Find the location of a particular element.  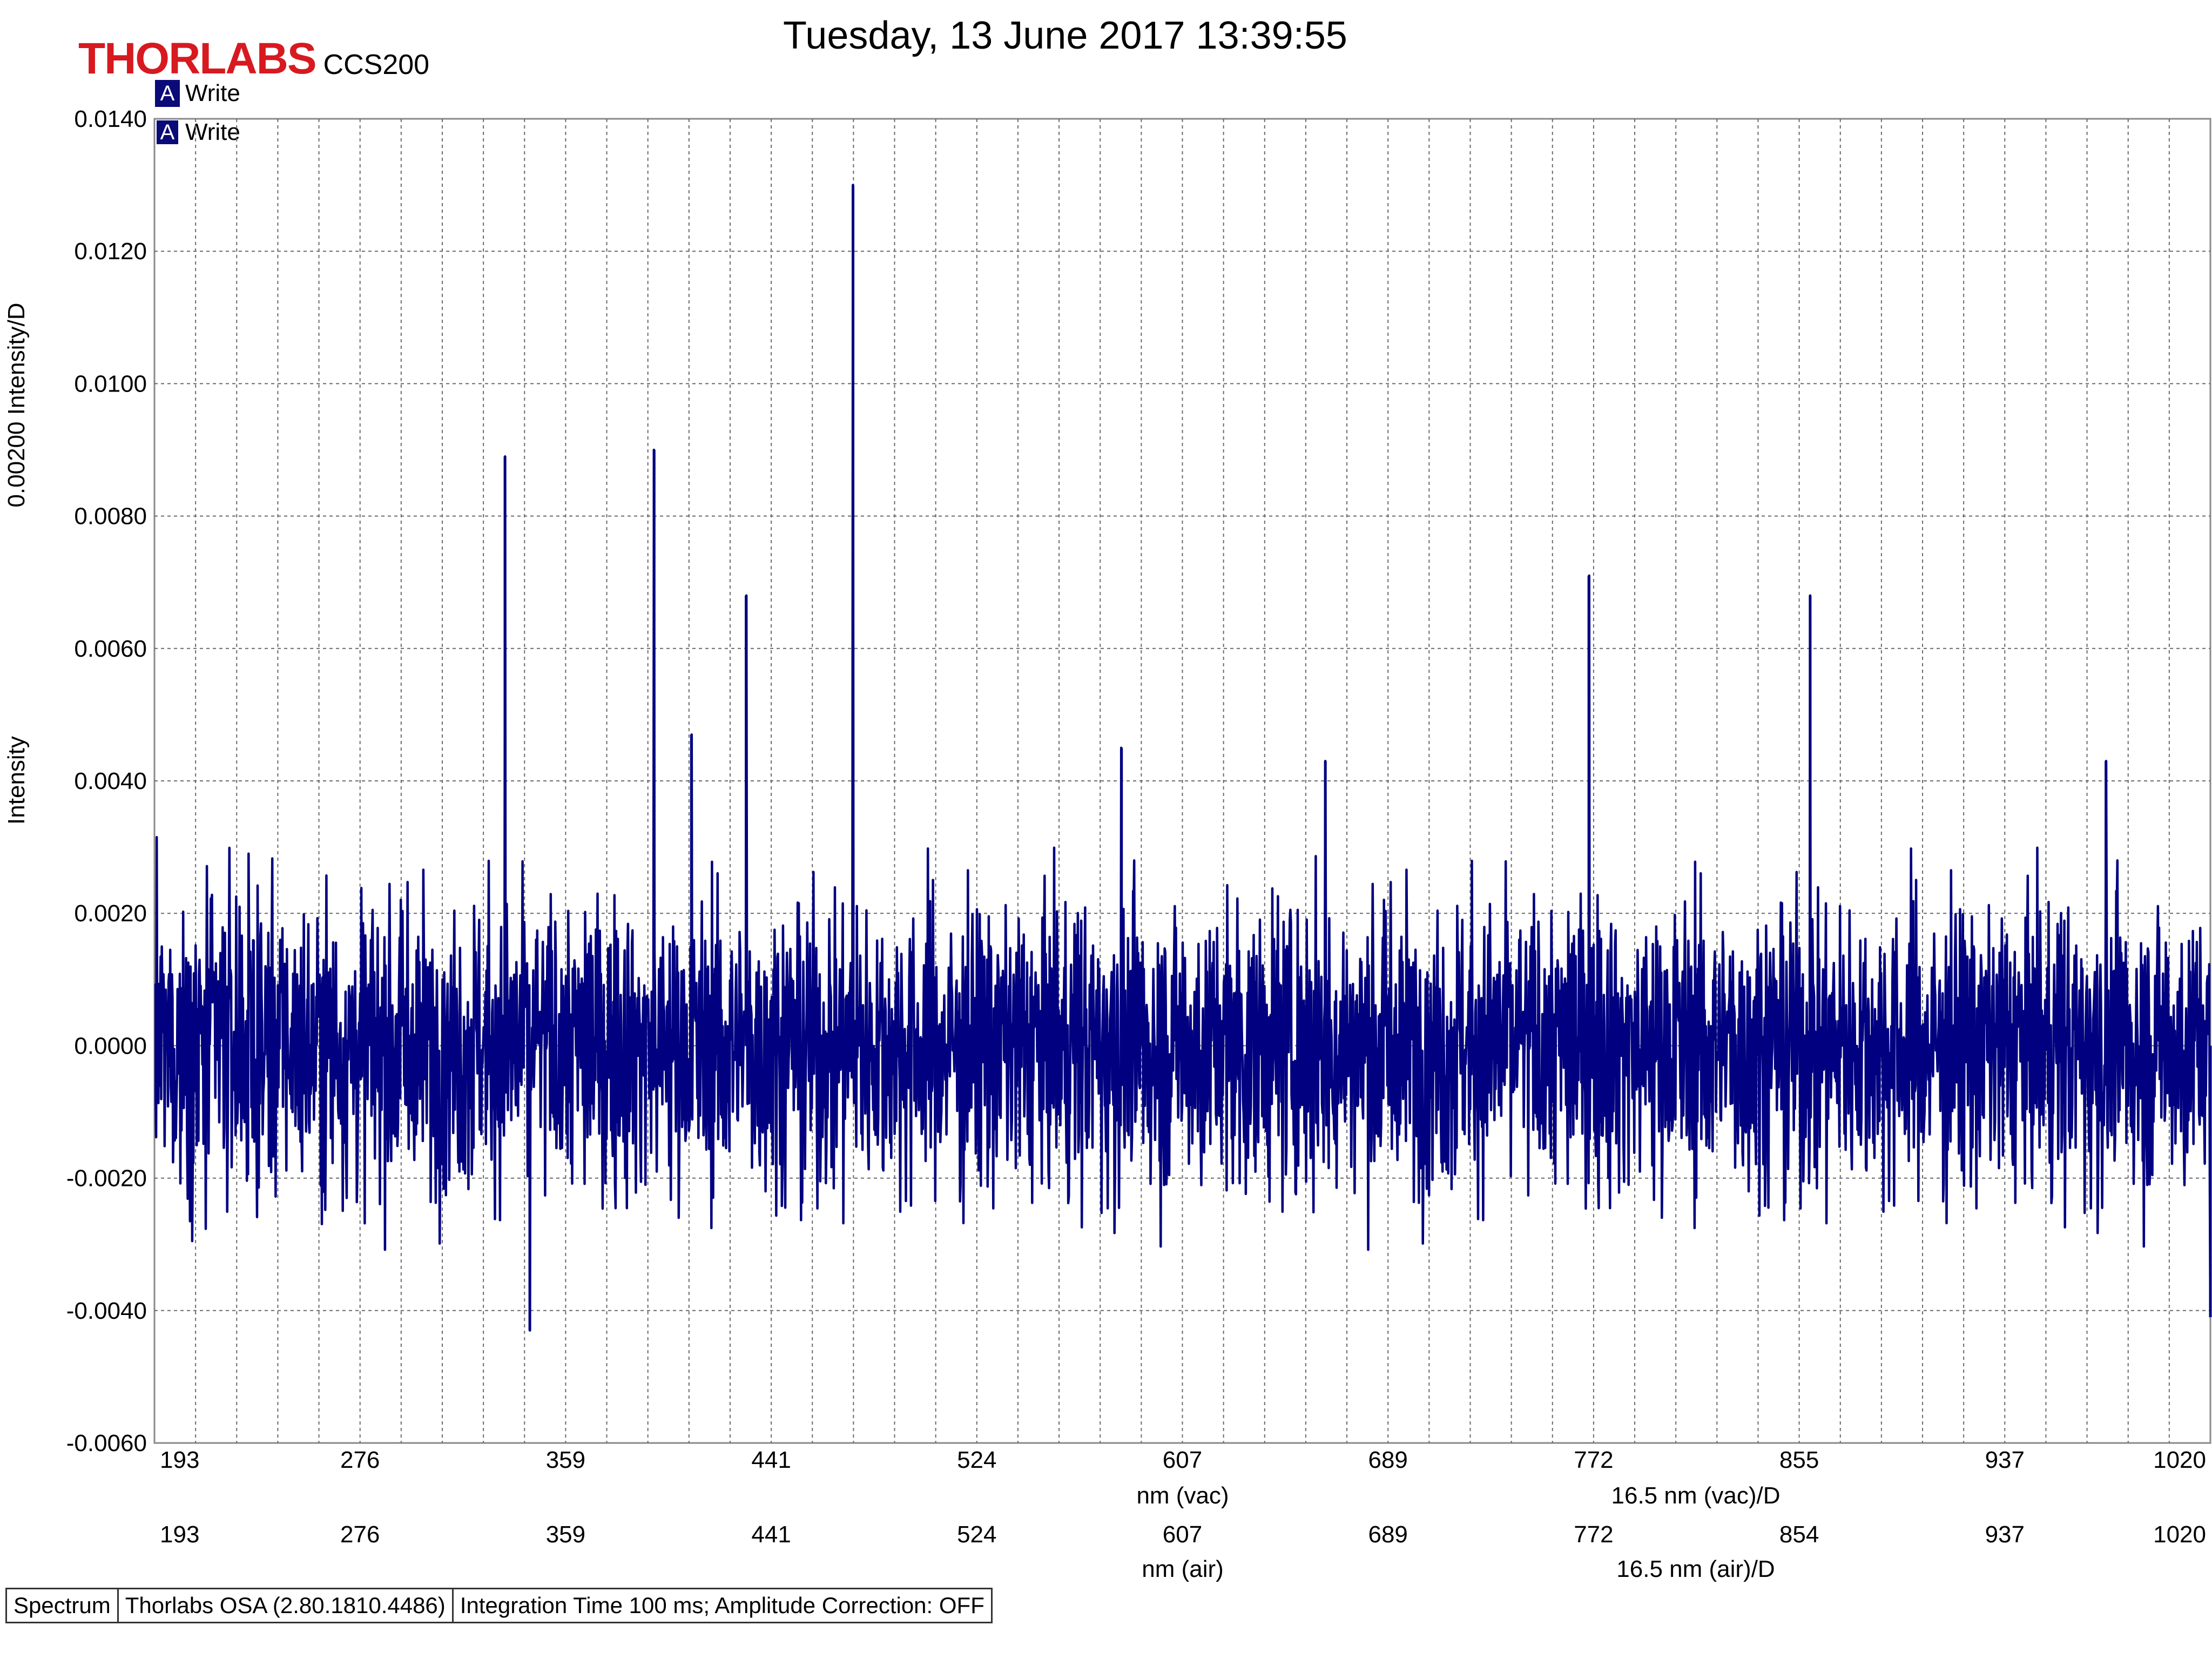

y-tick-label: -0.0060 is located at coordinates (106, 1443).